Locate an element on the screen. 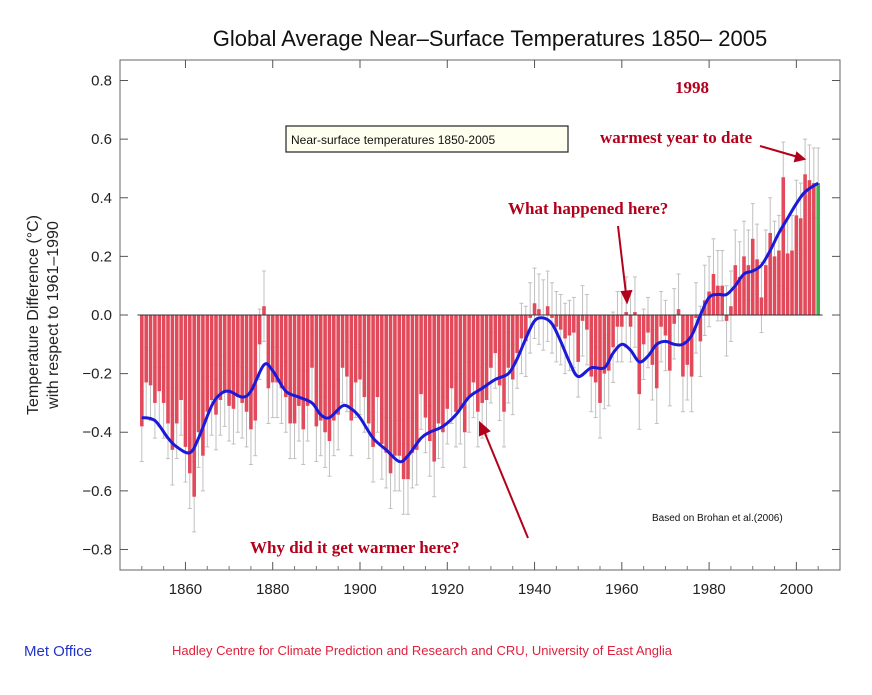 The width and height of the screenshot is (872, 695). y-tick-label: 0.8 is located at coordinates (101, 81).